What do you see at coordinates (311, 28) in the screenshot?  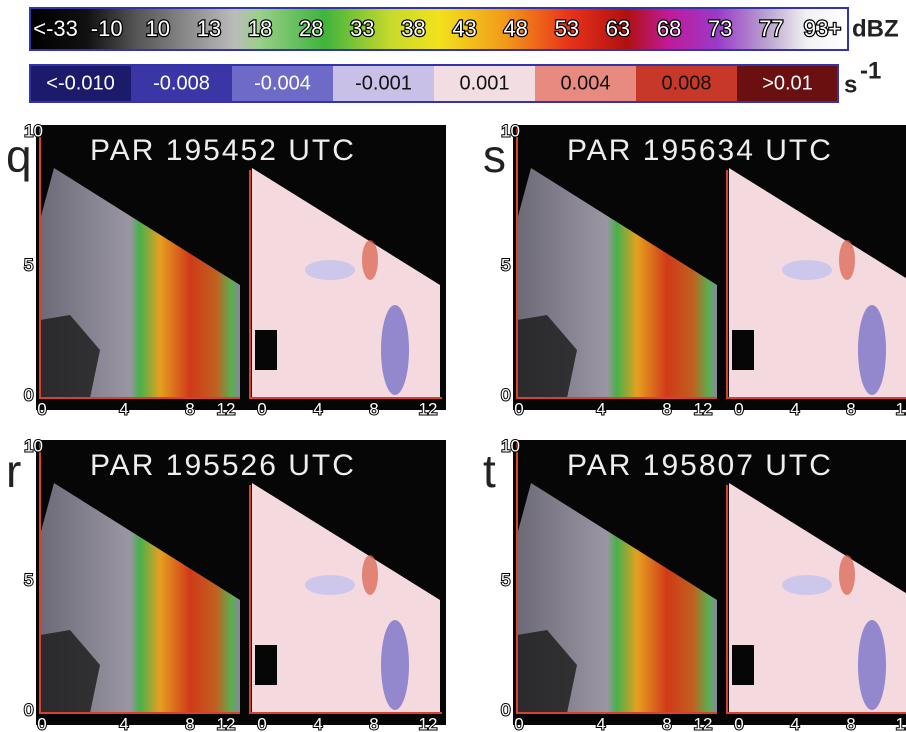 I see `dbz-label: 28` at bounding box center [311, 28].